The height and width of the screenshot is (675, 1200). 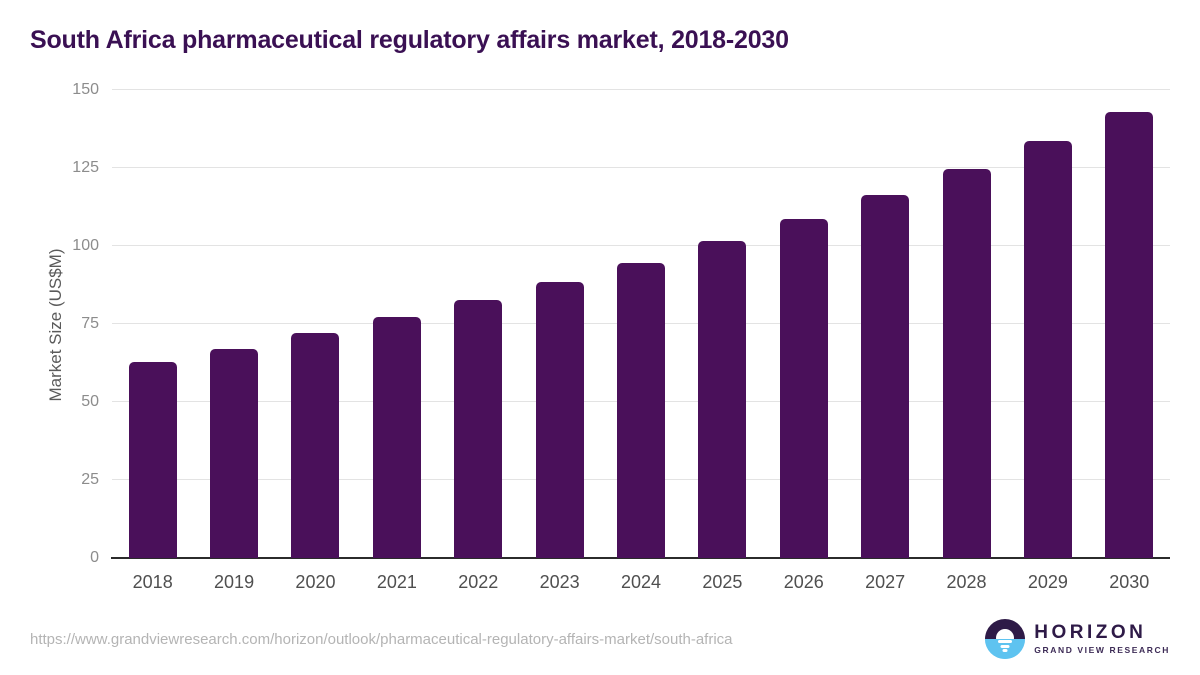 I want to click on bar-2021, so click(x=396, y=437).